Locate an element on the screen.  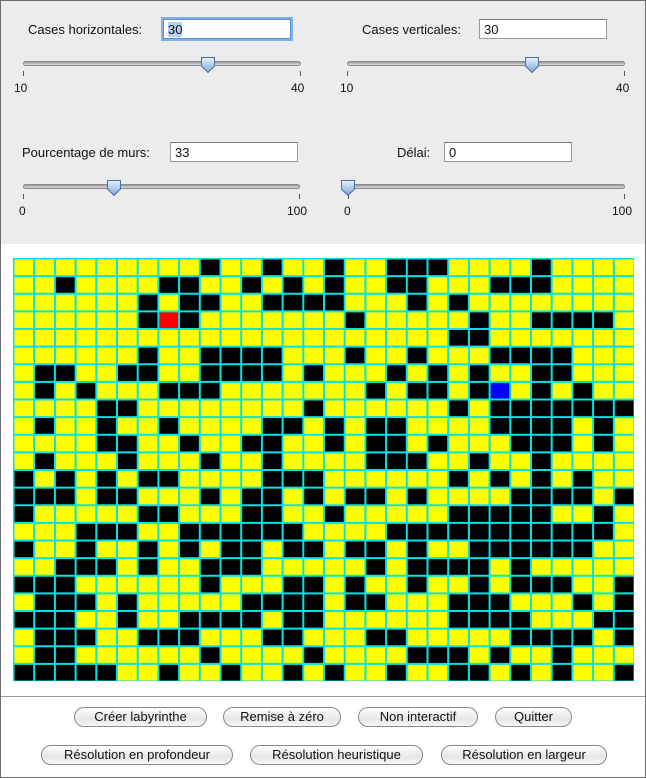
delay-slider-thumb is located at coordinates (348, 188).